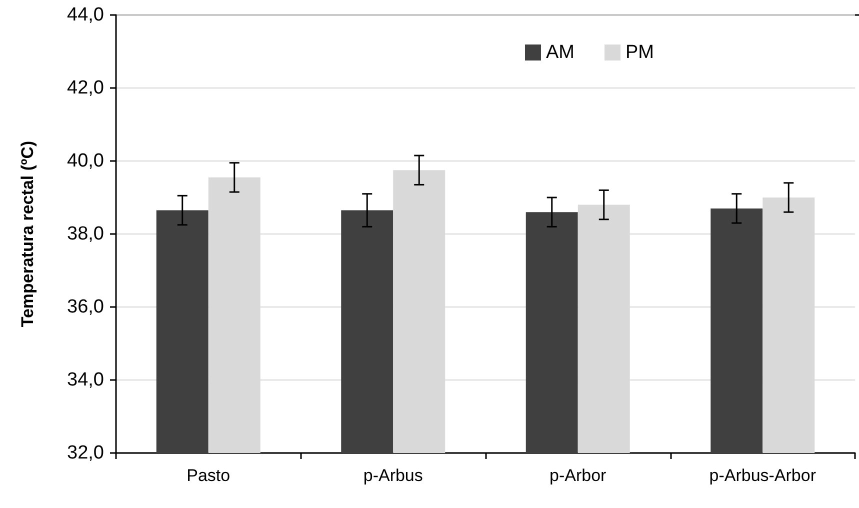 This screenshot has width=859, height=508. I want to click on x-tick-label: Pasto, so click(208, 475).